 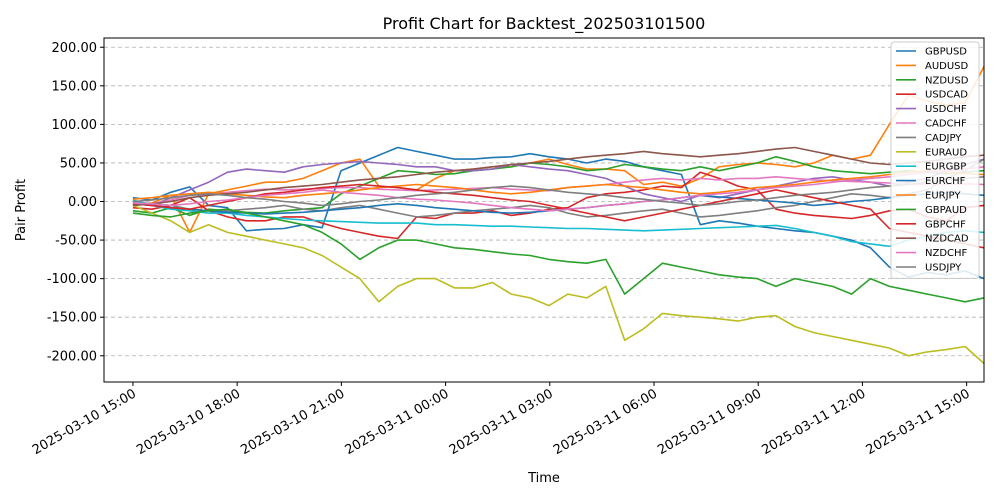 I want to click on legend-label: GBPAUD, so click(x=946, y=210).